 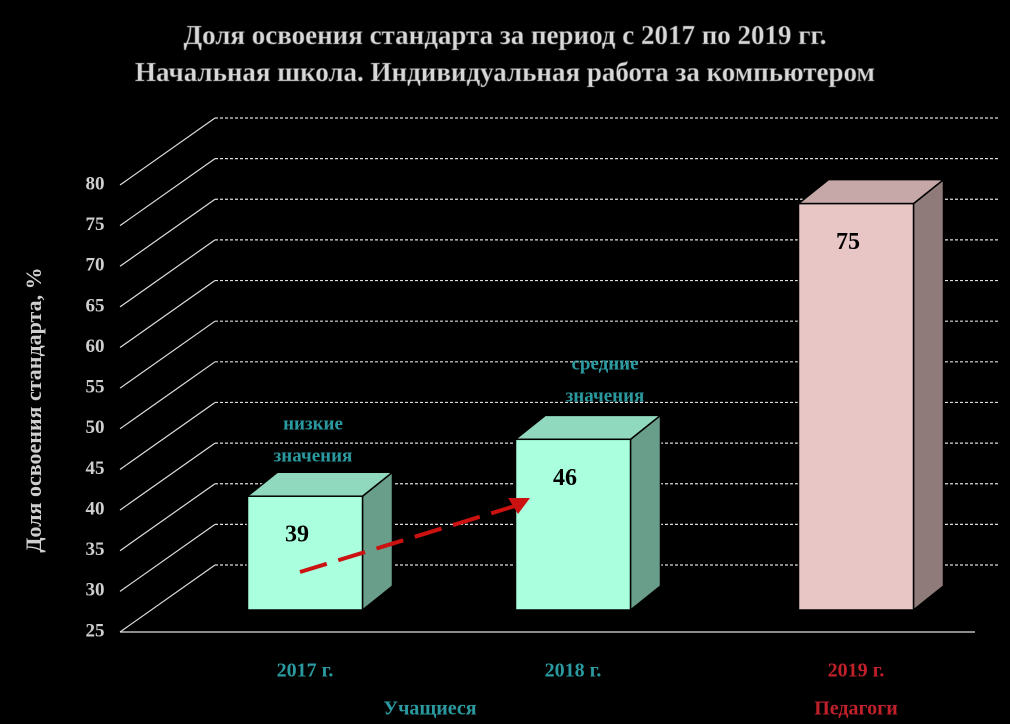 I want to click on annotation: низкие, so click(x=313, y=423).